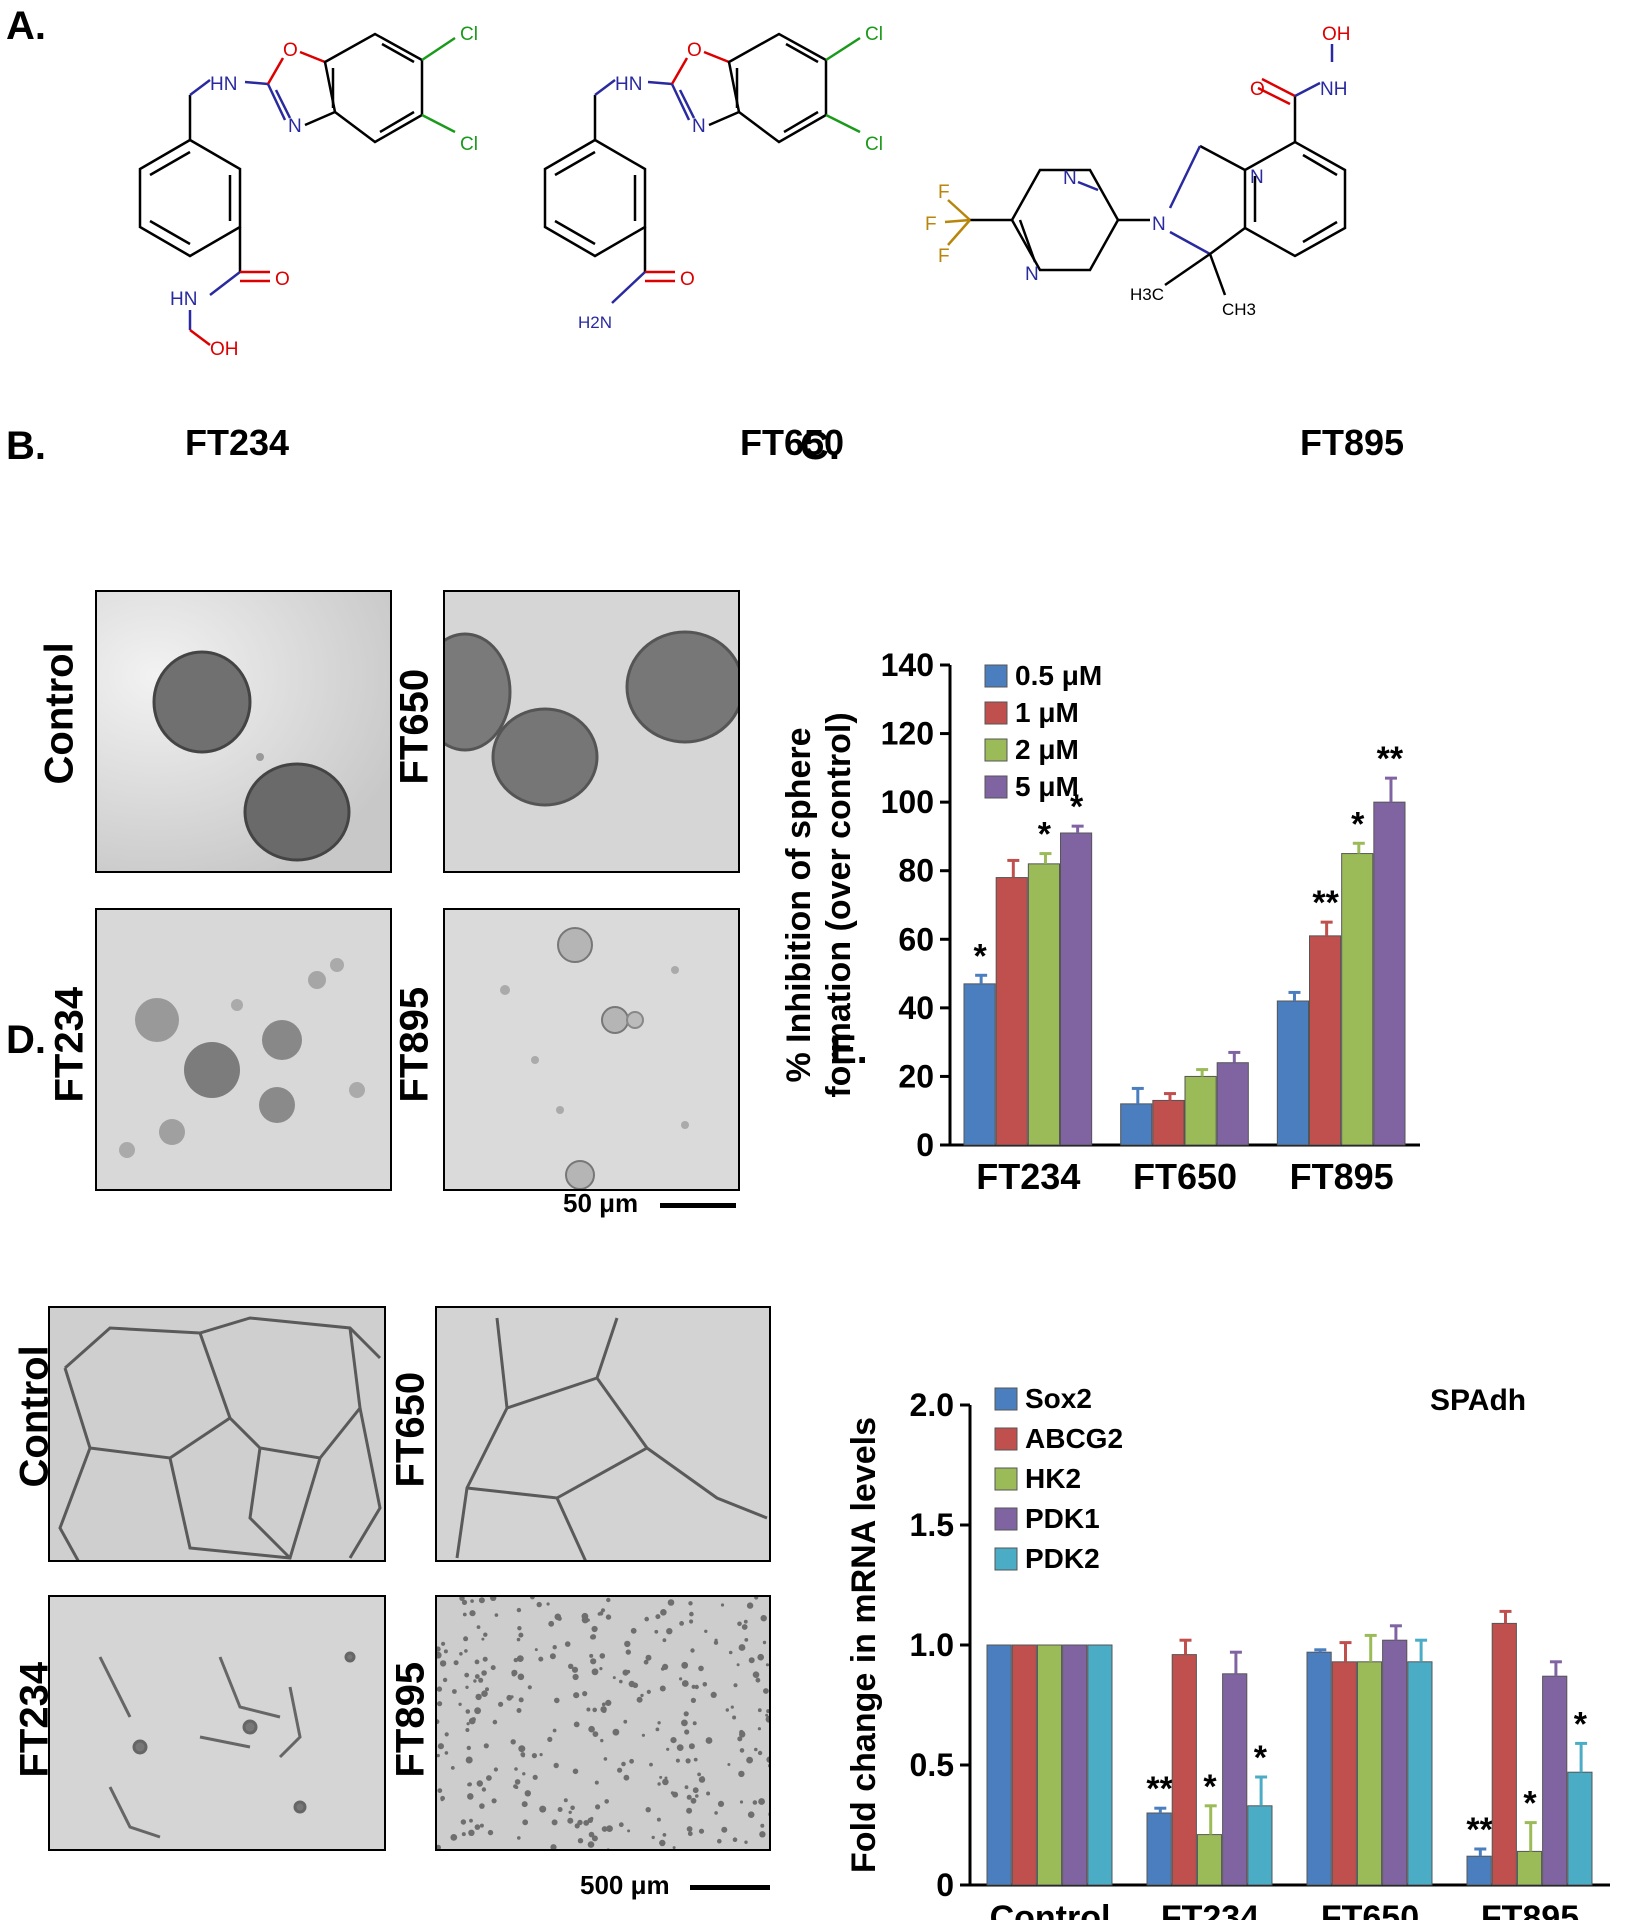 The width and height of the screenshot is (1641, 1923). Describe the element at coordinates (628, 84) in the screenshot. I see `atom-hn: HN` at that location.